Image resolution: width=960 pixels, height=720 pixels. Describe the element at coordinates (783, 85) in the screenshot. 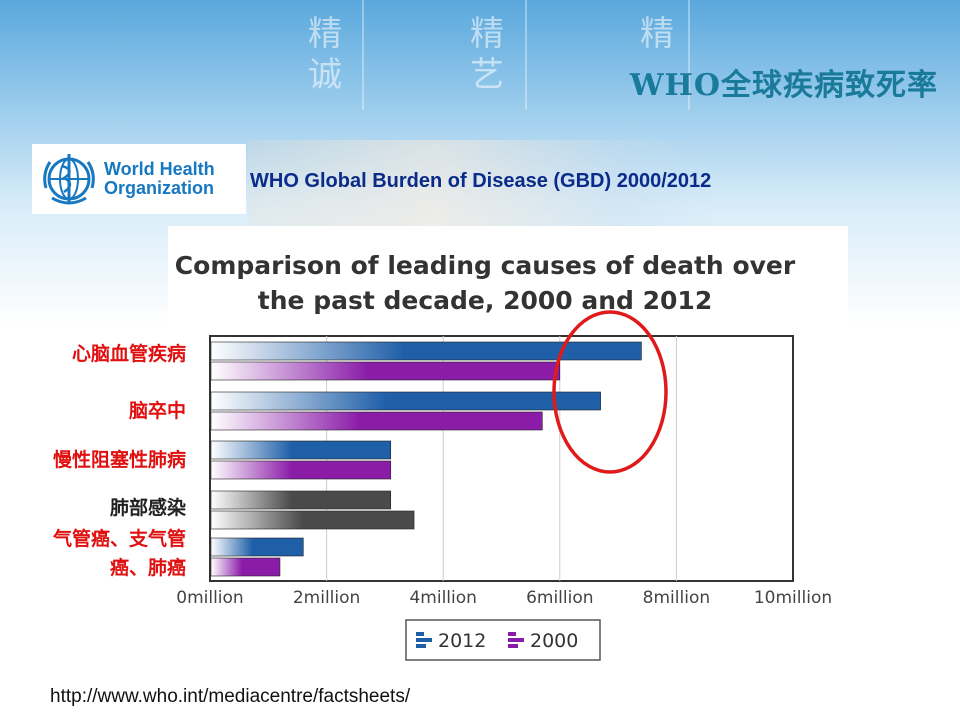

I see `slide-title: WHO全球疾病致死率` at that location.